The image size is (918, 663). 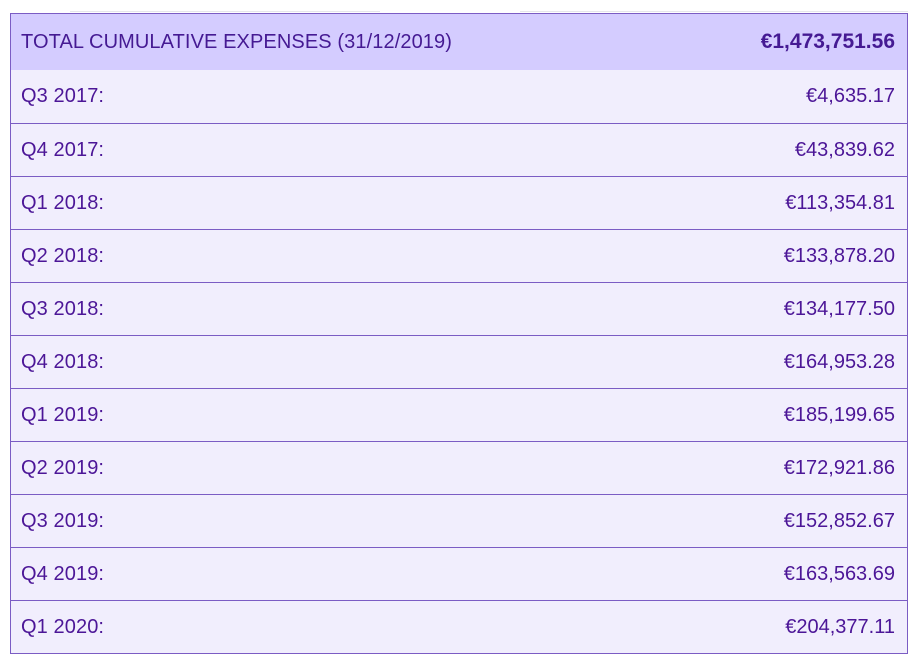 I want to click on quarter-value: €4,635.17, so click(x=850, y=96).